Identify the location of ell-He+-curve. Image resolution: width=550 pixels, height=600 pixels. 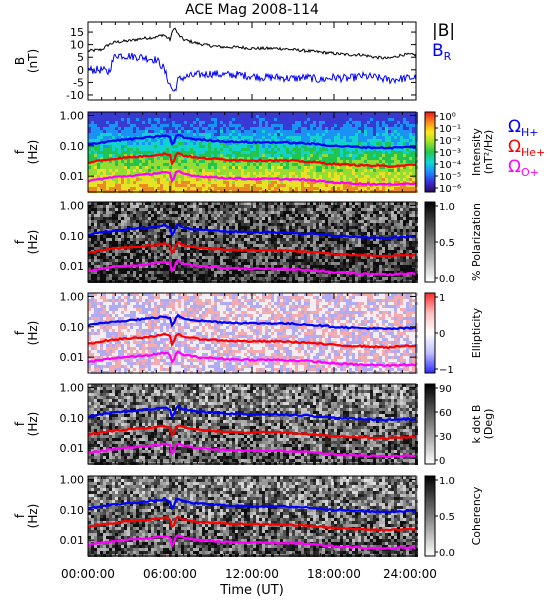
(252, 341).